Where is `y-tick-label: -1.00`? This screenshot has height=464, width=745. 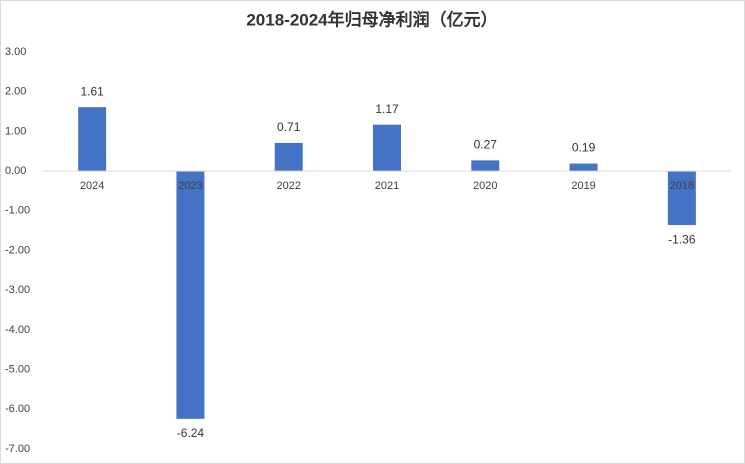
y-tick-label: -1.00 is located at coordinates (17, 211).